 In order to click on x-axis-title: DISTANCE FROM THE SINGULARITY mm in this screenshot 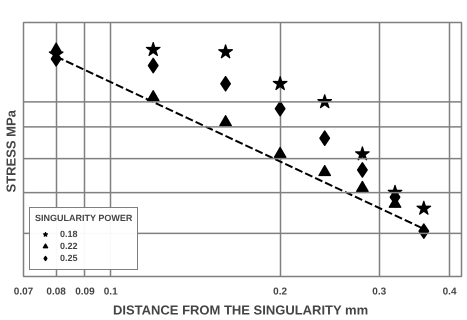, I will do `click(240, 310)`.